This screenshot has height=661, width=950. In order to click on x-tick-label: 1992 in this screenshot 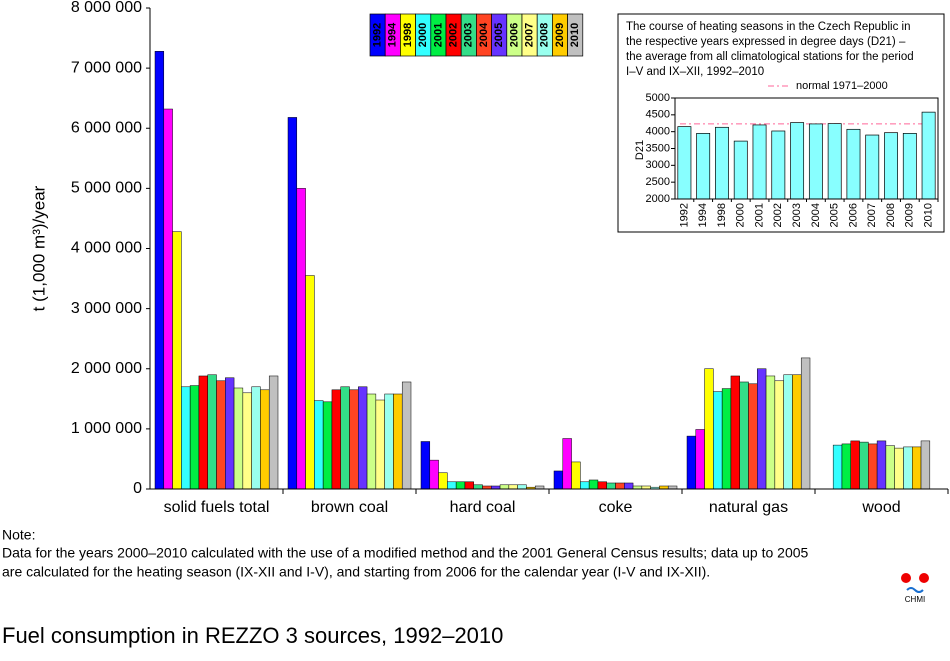, I will do `click(684, 215)`.